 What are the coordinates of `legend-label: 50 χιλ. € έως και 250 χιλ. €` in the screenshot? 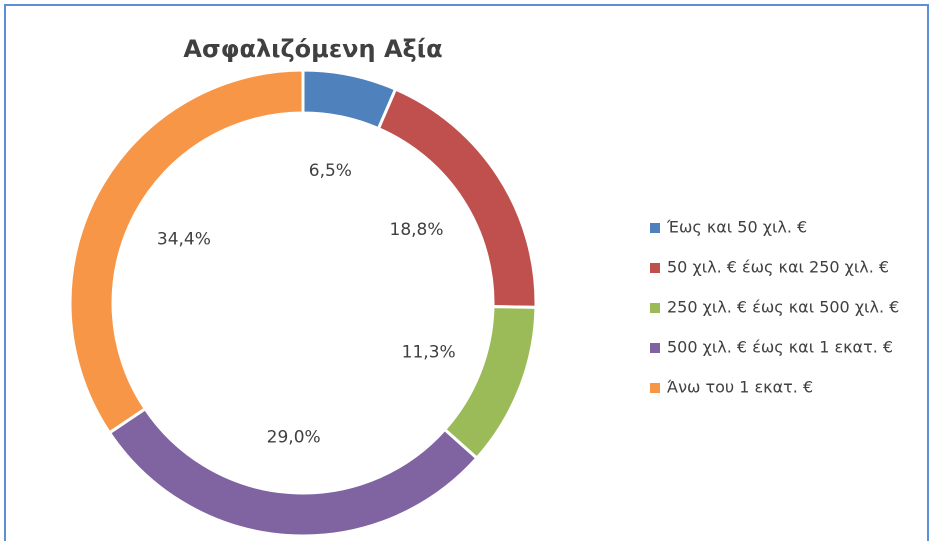 It's located at (778, 267).